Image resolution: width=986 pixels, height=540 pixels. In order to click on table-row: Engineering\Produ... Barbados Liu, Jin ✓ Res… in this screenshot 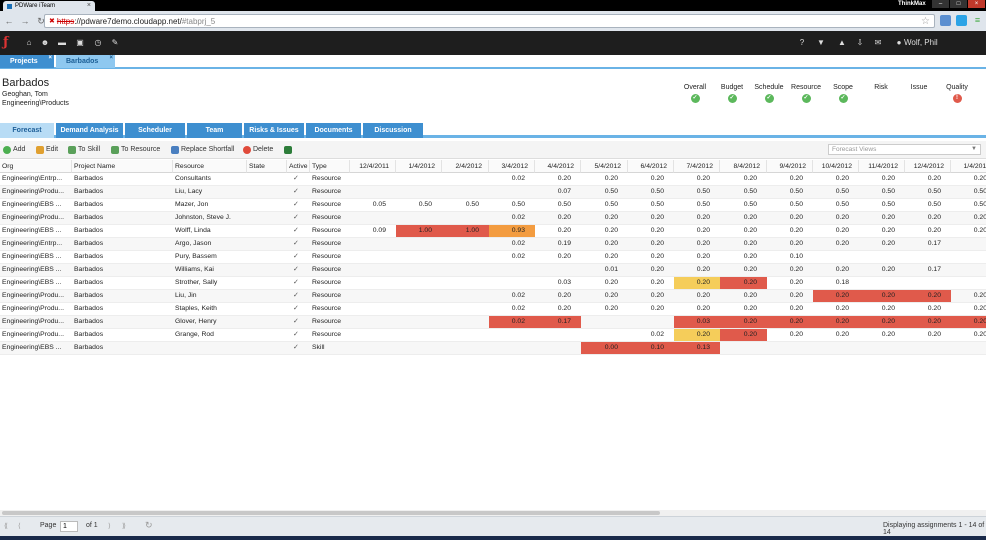, I will do `click(493, 296)`.